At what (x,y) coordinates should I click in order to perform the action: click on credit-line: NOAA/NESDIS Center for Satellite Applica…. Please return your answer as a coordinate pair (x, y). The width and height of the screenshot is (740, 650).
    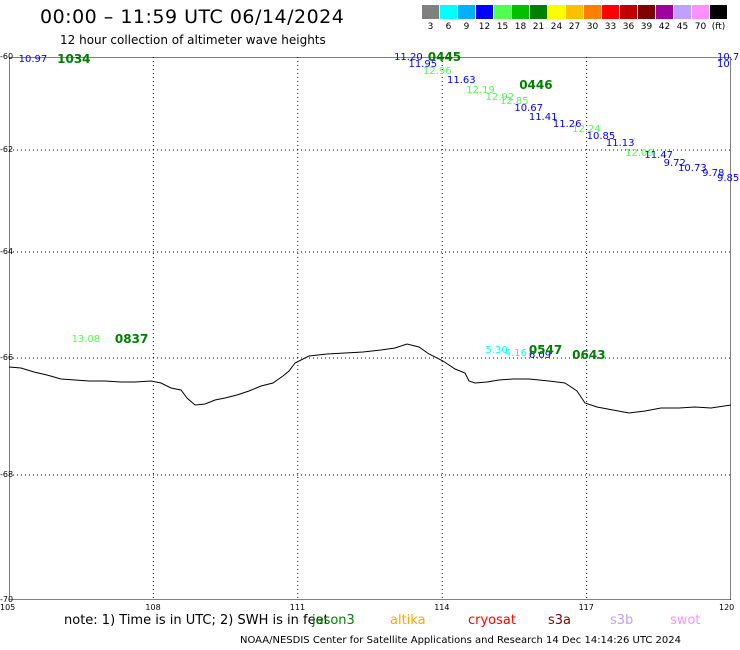
    Looking at the image, I should click on (461, 640).